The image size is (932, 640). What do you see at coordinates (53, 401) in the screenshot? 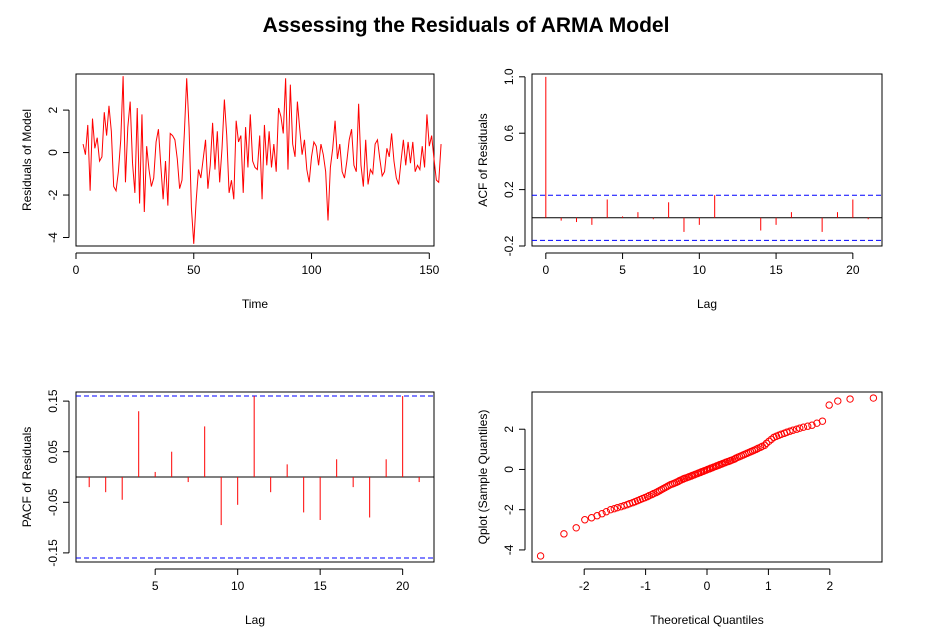
I see `y-tick-label: 0.15` at bounding box center [53, 401].